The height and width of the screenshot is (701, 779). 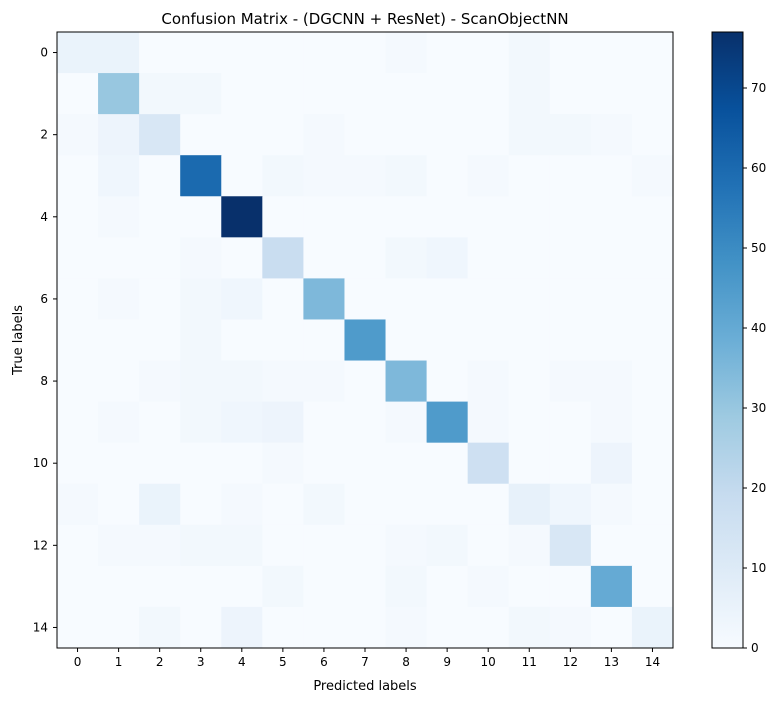 What do you see at coordinates (754, 368) in the screenshot?
I see `colorbar-ticks: 0 10 20 30 40 50 60 70` at bounding box center [754, 368].